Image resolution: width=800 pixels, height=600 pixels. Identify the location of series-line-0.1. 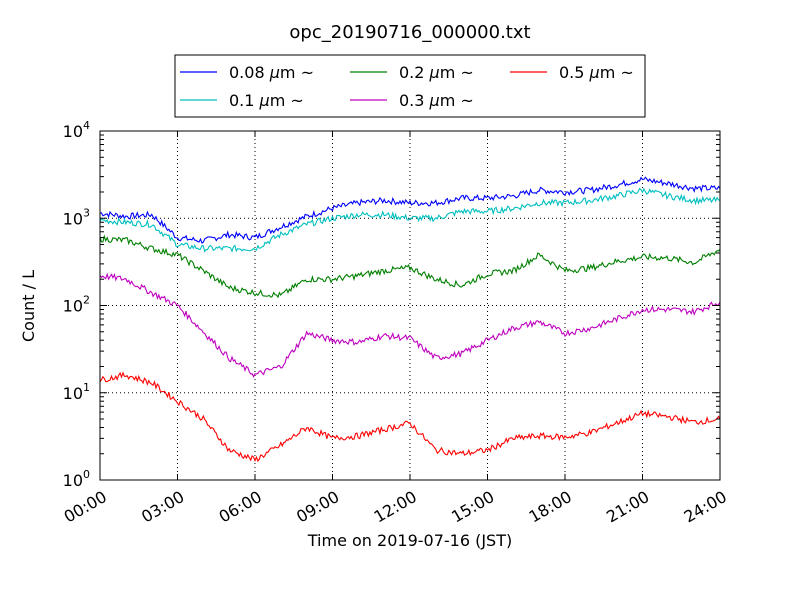
(410, 220).